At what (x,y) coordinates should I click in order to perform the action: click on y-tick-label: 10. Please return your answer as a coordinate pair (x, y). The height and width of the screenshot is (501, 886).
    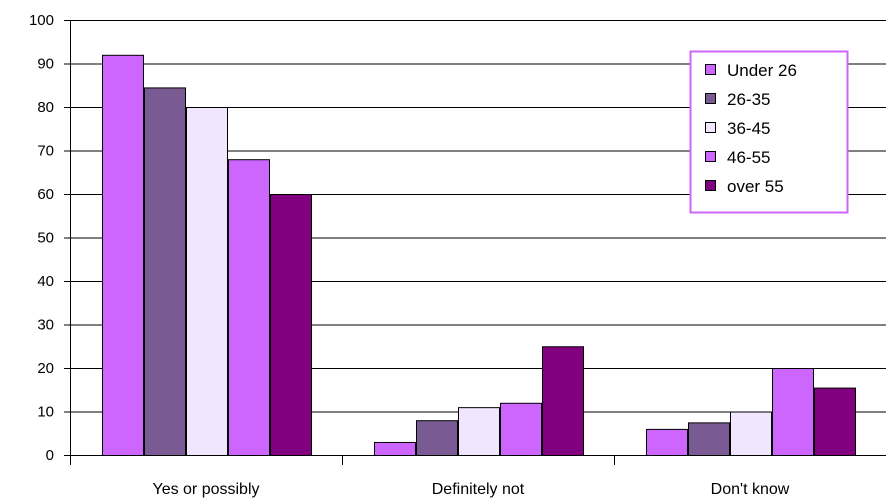
    Looking at the image, I should click on (45, 412).